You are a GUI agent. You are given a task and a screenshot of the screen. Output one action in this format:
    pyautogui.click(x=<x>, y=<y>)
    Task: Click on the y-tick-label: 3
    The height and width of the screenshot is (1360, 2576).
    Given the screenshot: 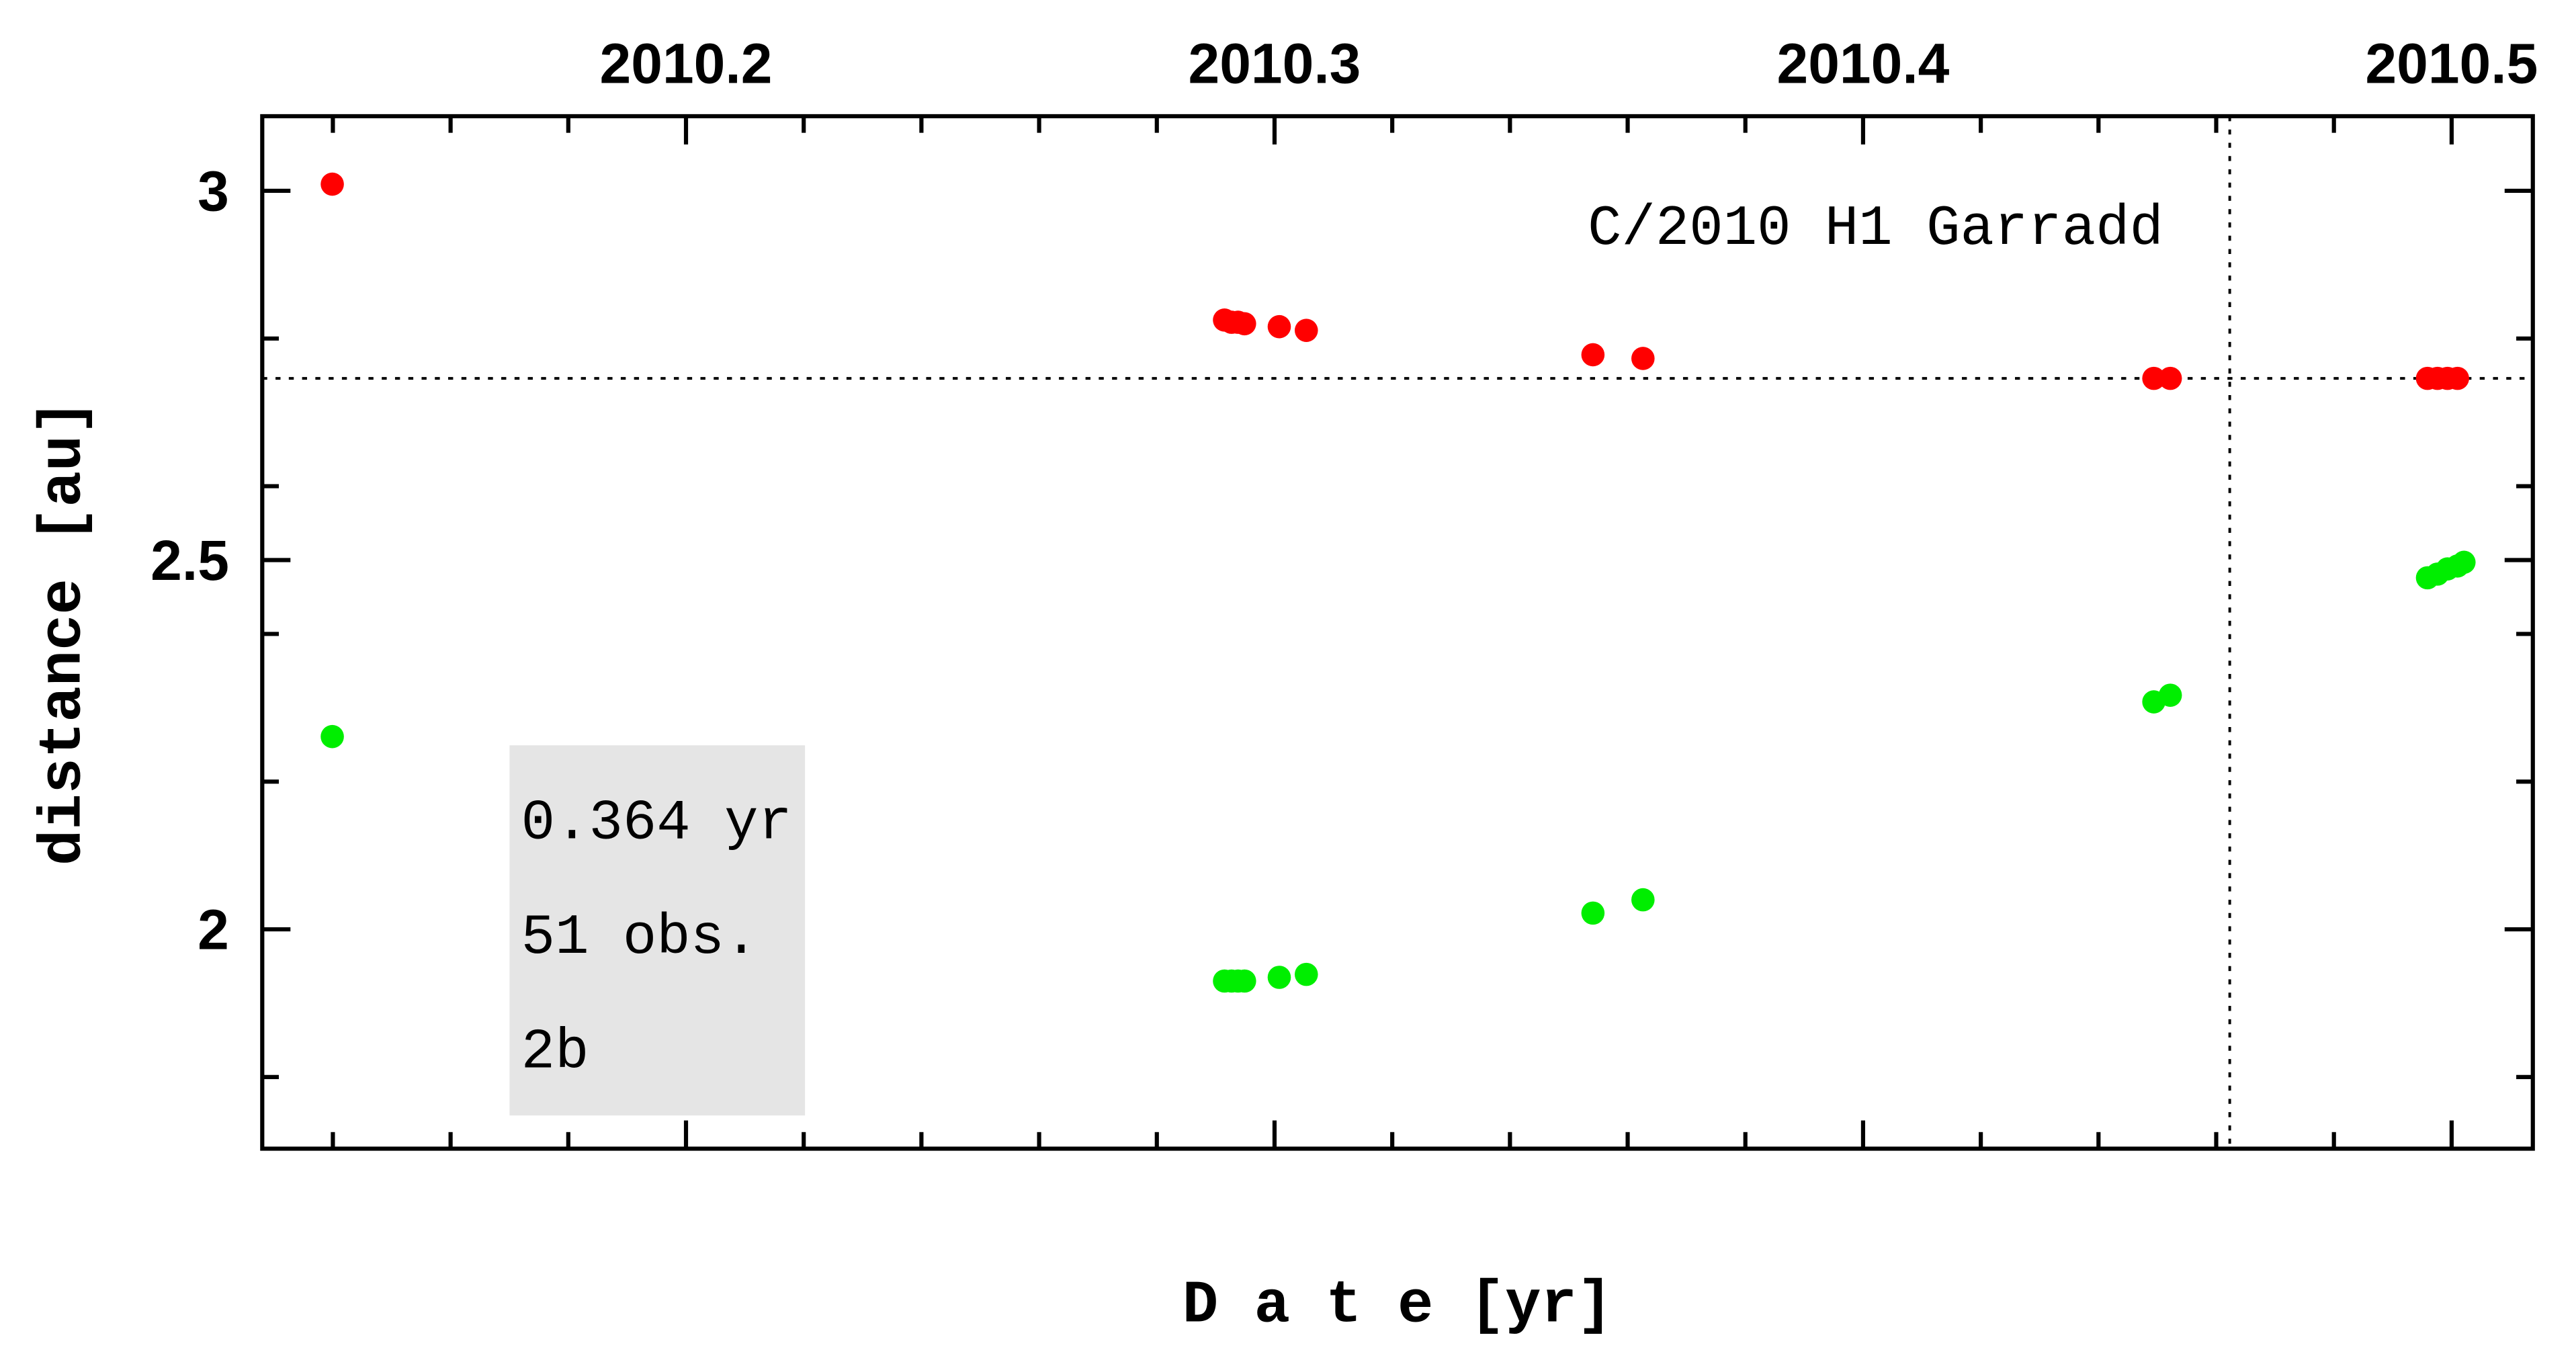 What is the action you would take?
    pyautogui.click(x=213, y=191)
    